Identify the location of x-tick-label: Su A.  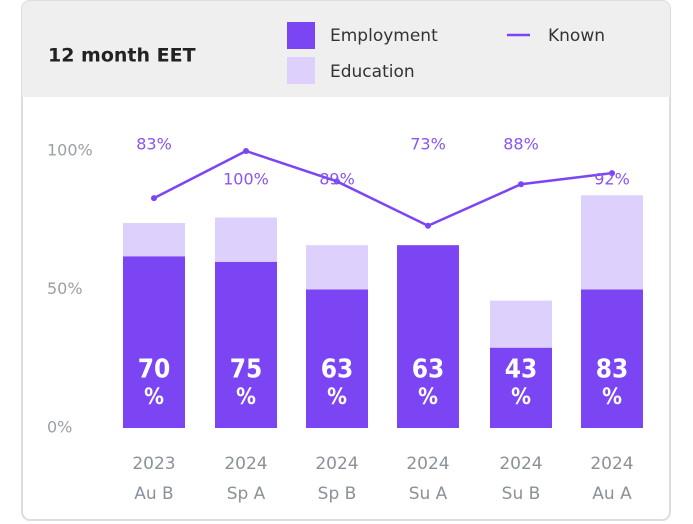
(428, 494).